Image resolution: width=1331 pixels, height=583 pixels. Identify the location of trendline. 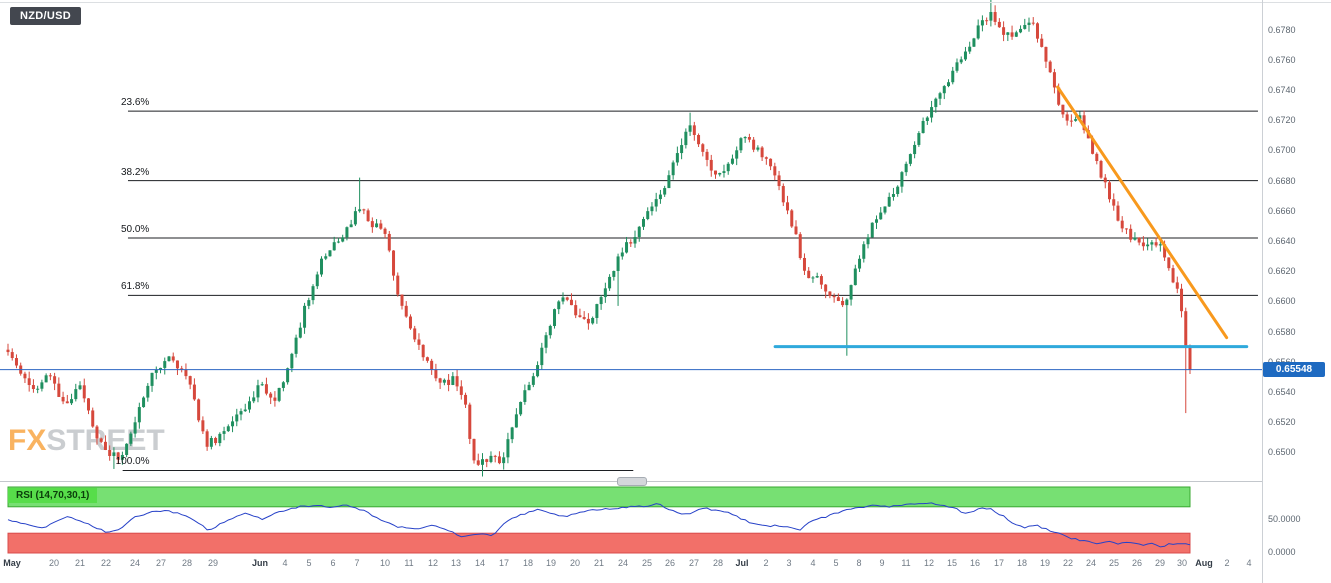
(1142, 212).